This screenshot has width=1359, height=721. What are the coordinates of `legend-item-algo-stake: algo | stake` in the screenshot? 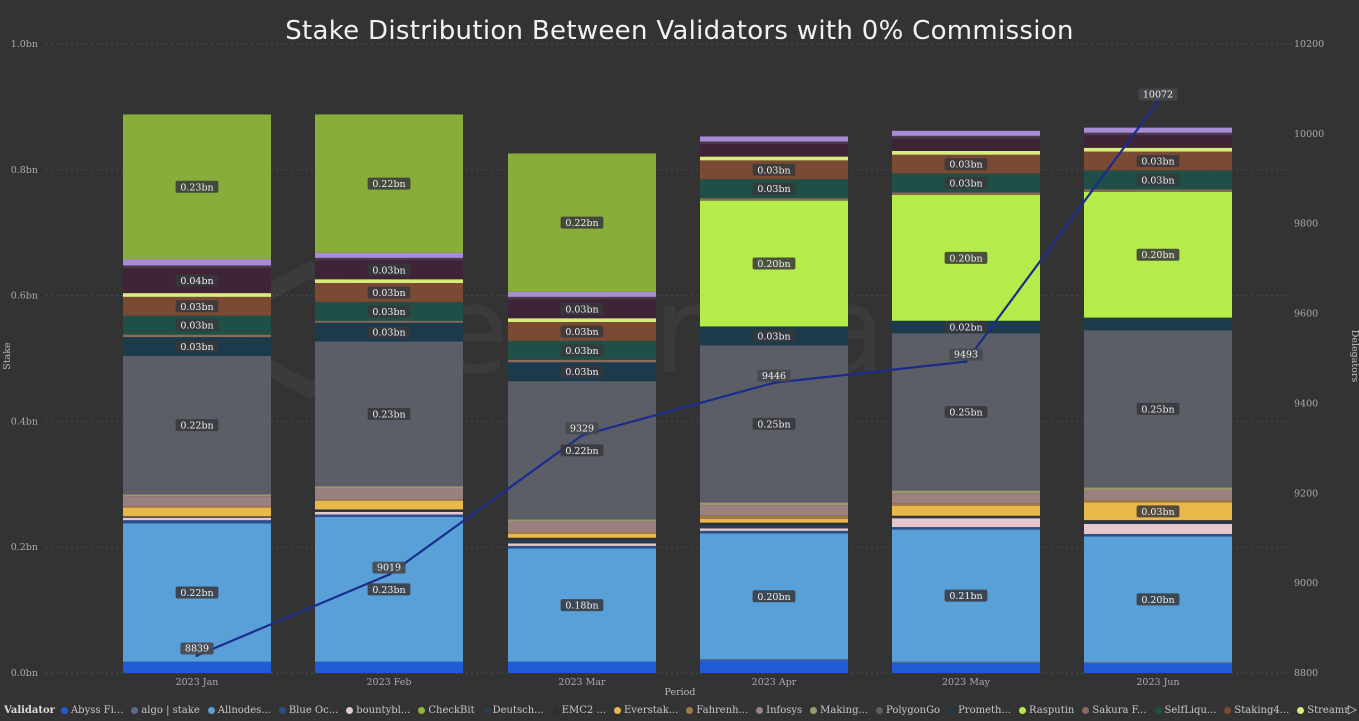 It's located at (165, 710).